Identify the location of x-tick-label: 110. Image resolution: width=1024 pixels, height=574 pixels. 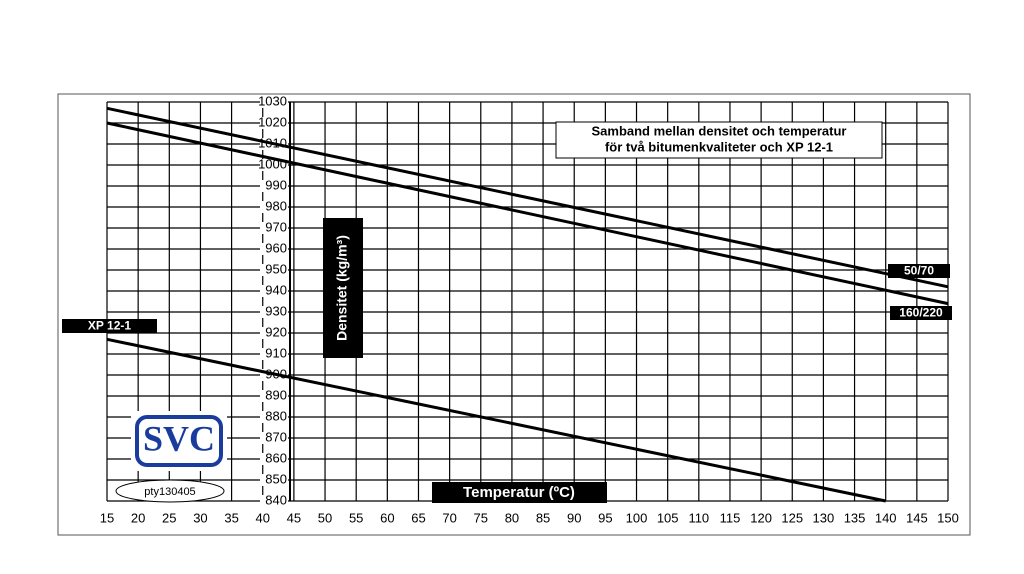
(698, 517).